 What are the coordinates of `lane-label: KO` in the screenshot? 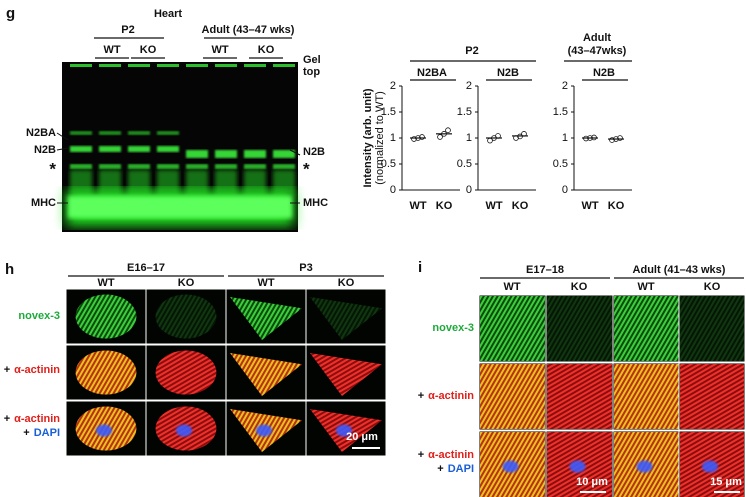 It's located at (266, 50).